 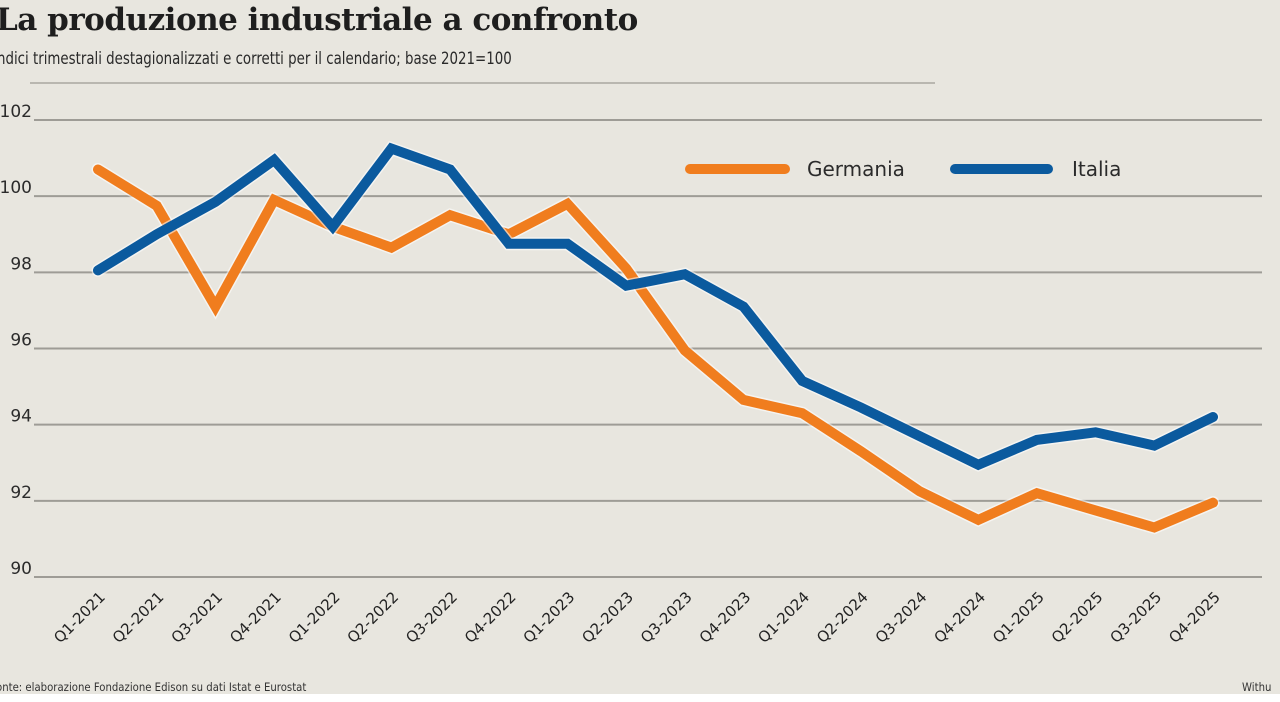 I want to click on y-tick-label: 100, so click(x=16, y=188).